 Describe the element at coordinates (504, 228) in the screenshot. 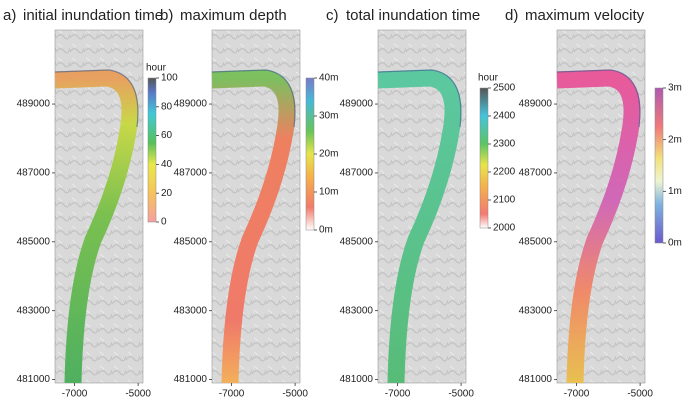

I see `colorbar-tick-label: 2000` at that location.